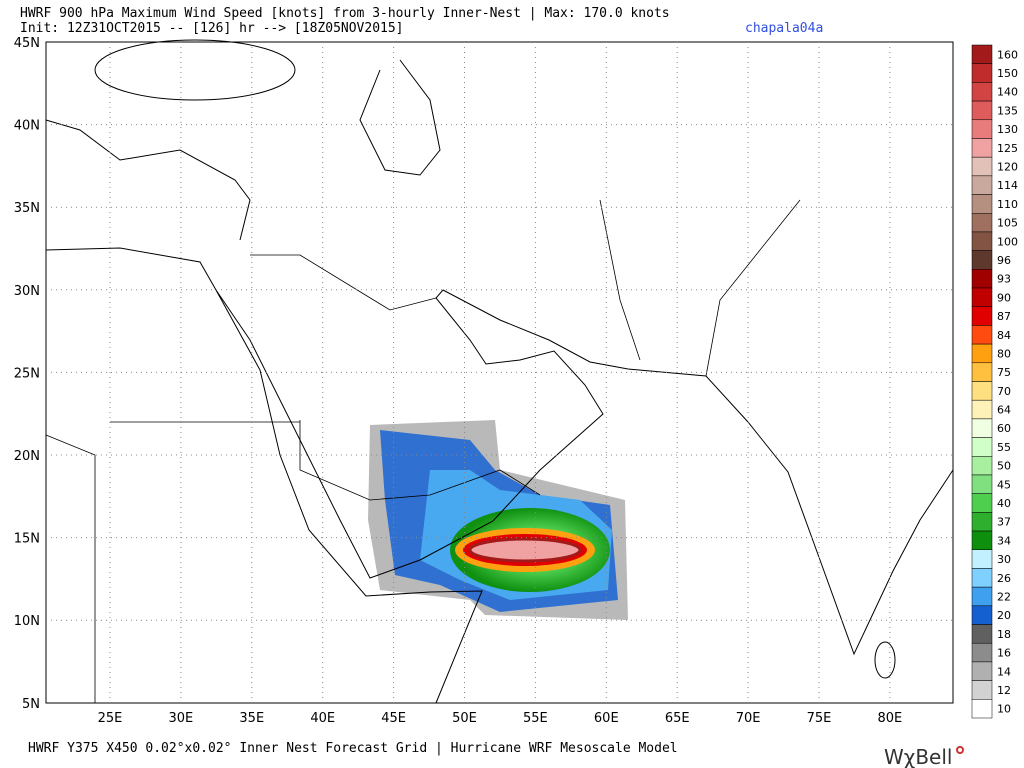 The image size is (1024, 768). What do you see at coordinates (819, 718) in the screenshot?
I see `lon-label: 75E` at bounding box center [819, 718].